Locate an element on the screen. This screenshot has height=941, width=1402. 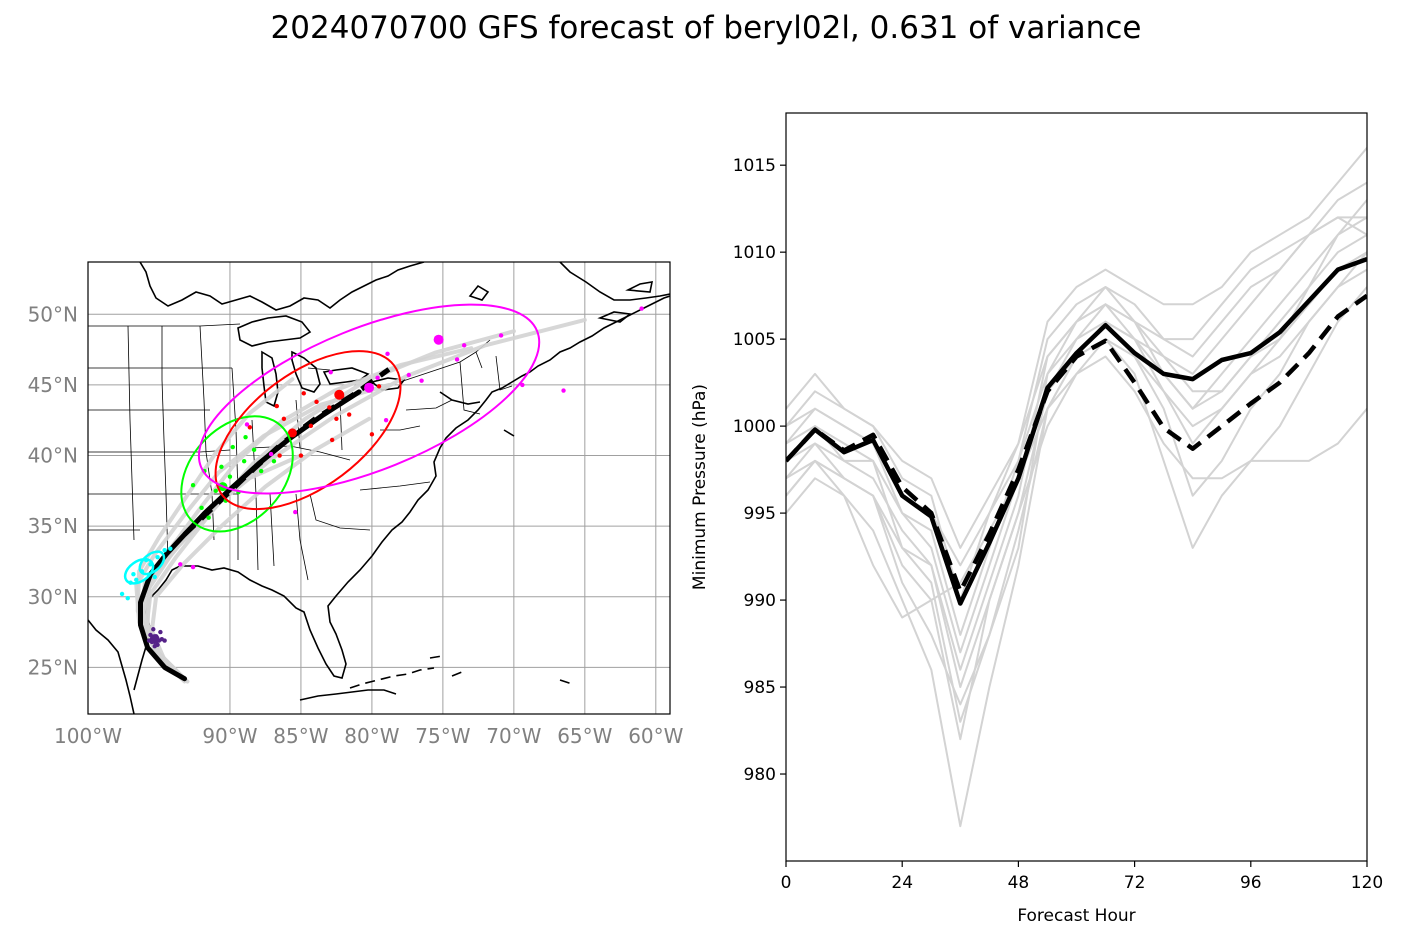
map-x-tick-label: 100°W is located at coordinates (88, 736).